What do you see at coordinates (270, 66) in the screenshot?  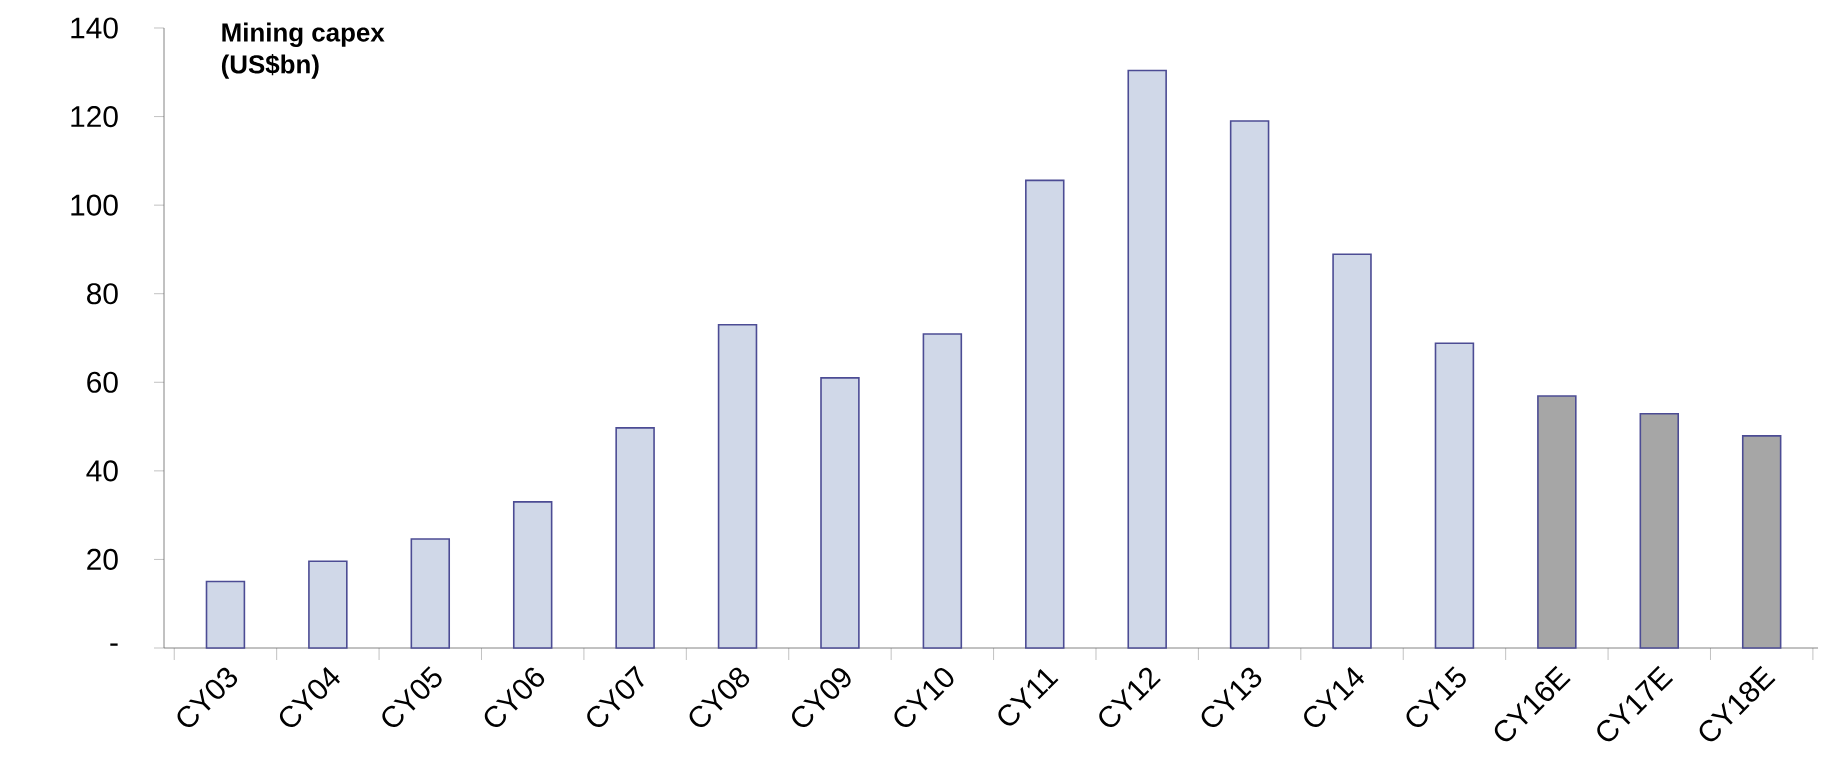 I see `text: (US$bn)` at bounding box center [270, 66].